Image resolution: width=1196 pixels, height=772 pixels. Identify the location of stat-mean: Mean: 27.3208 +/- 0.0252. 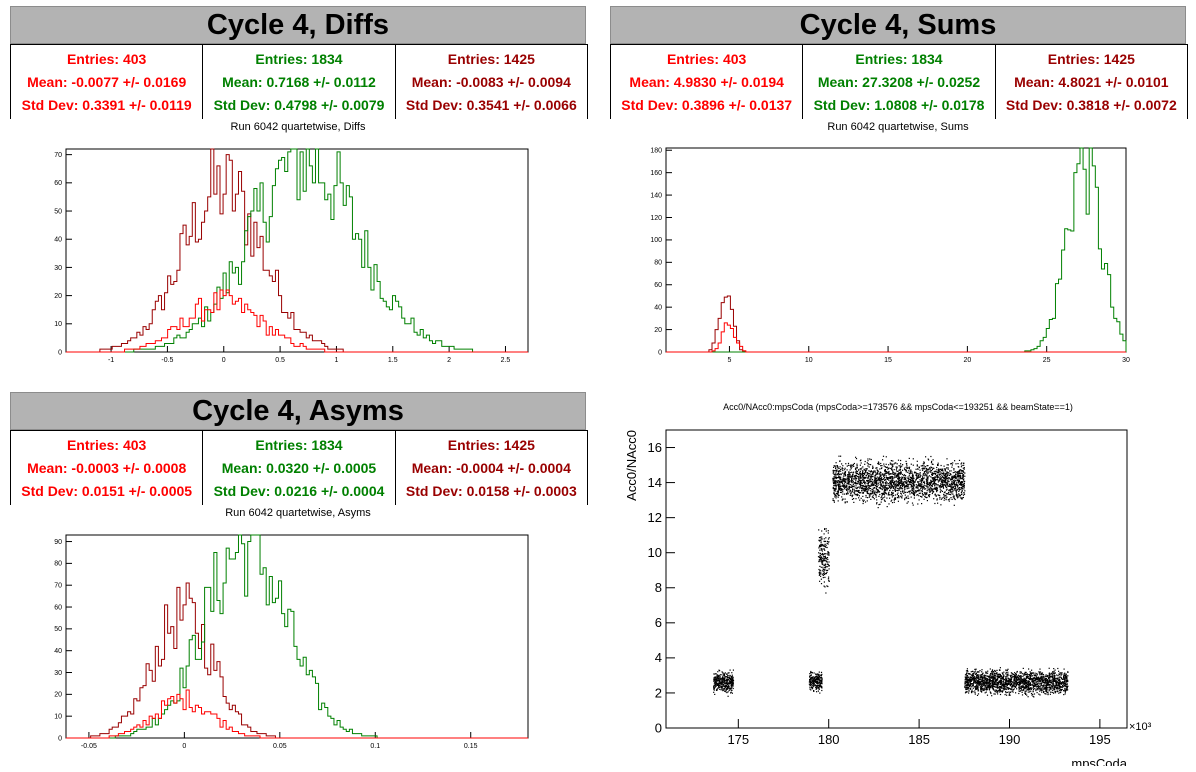
(899, 81).